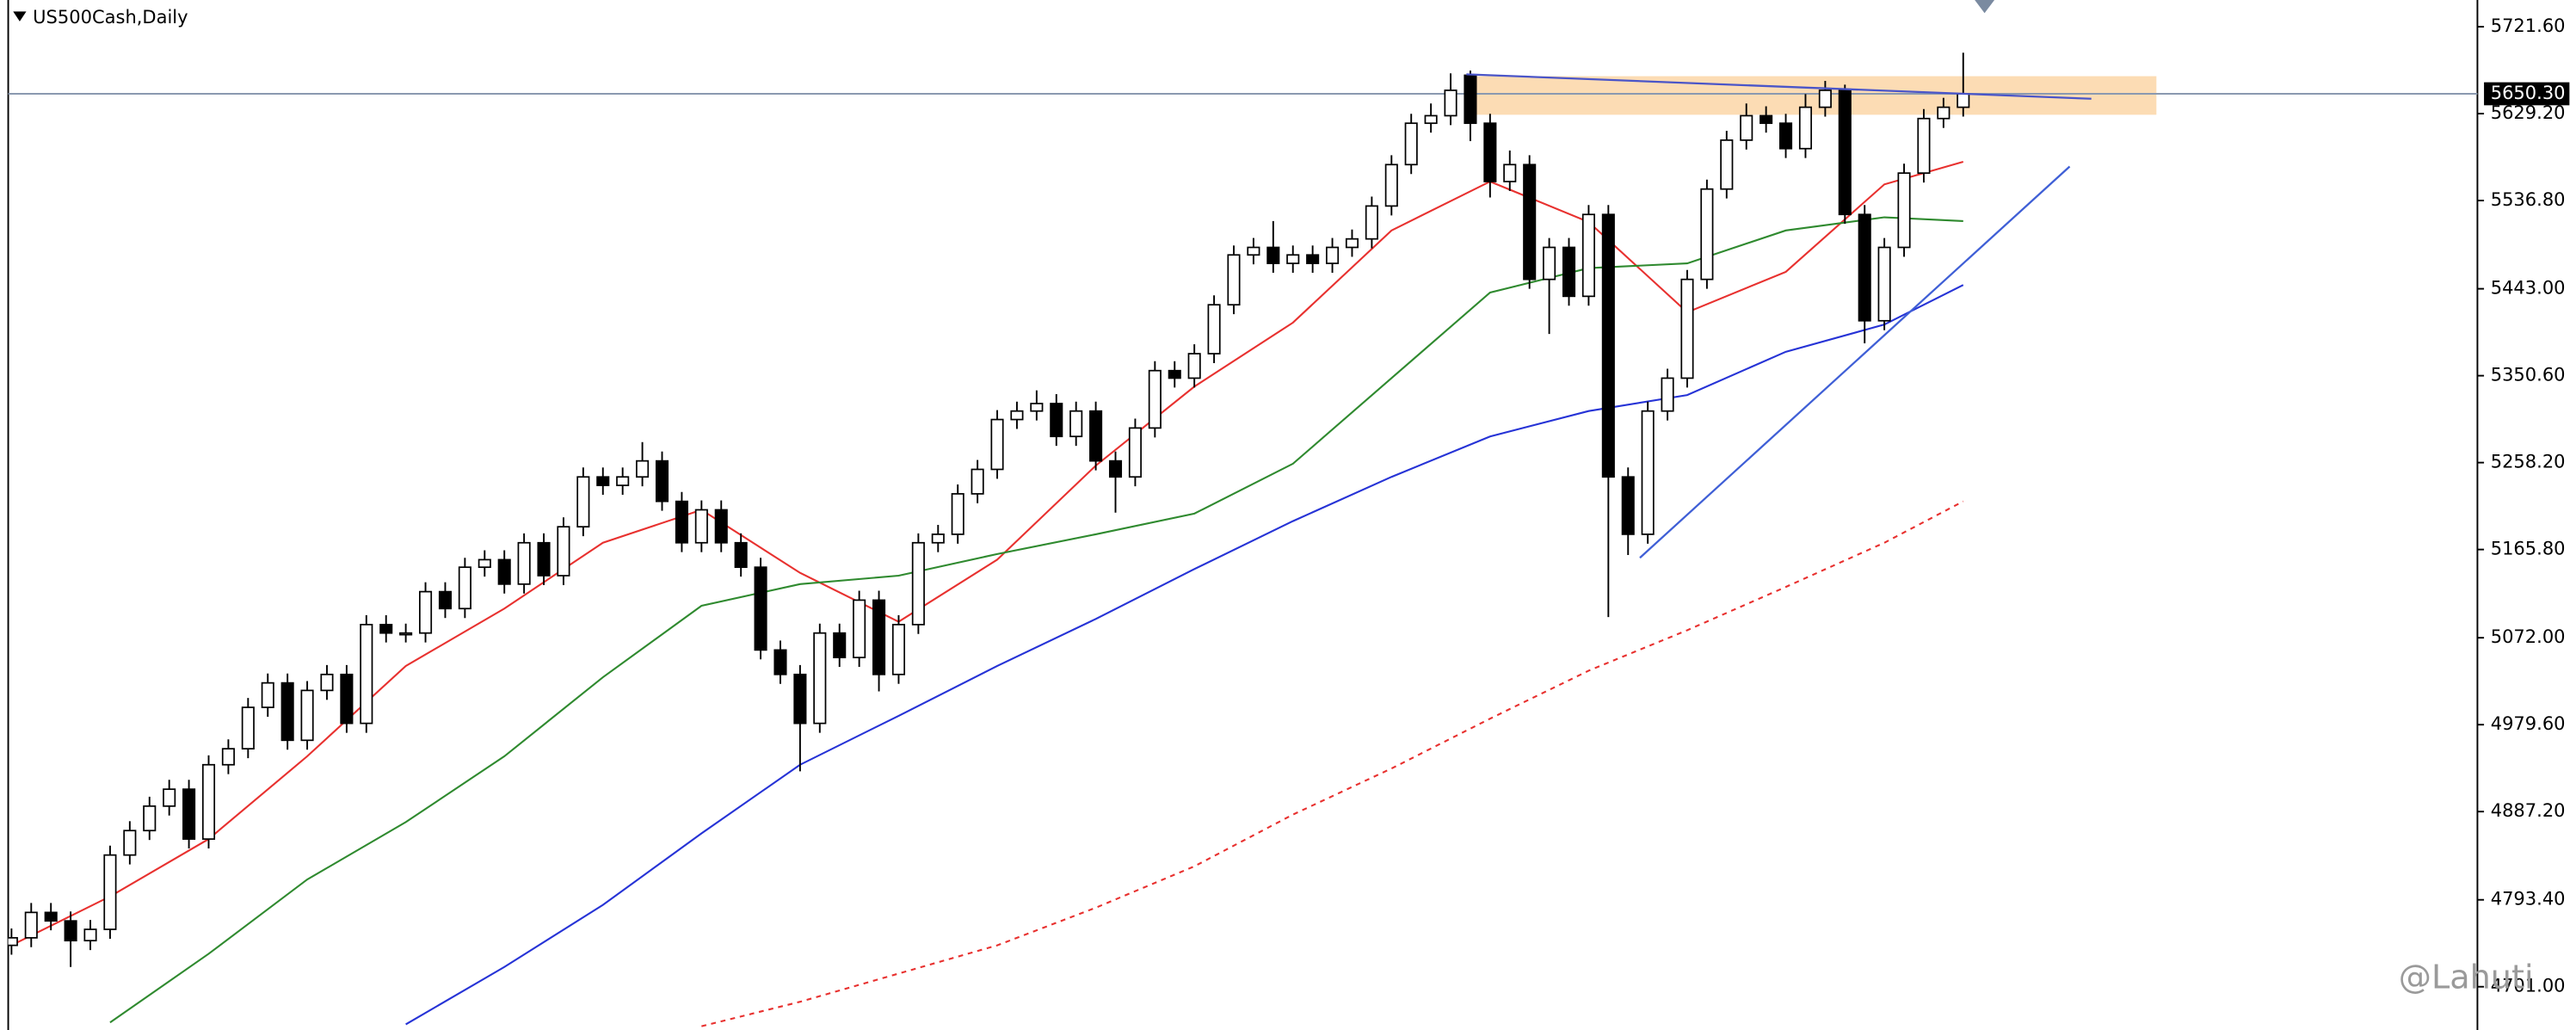  Describe the element at coordinates (2528, 549) in the screenshot. I see `y-tick-label: 5165.80` at that location.